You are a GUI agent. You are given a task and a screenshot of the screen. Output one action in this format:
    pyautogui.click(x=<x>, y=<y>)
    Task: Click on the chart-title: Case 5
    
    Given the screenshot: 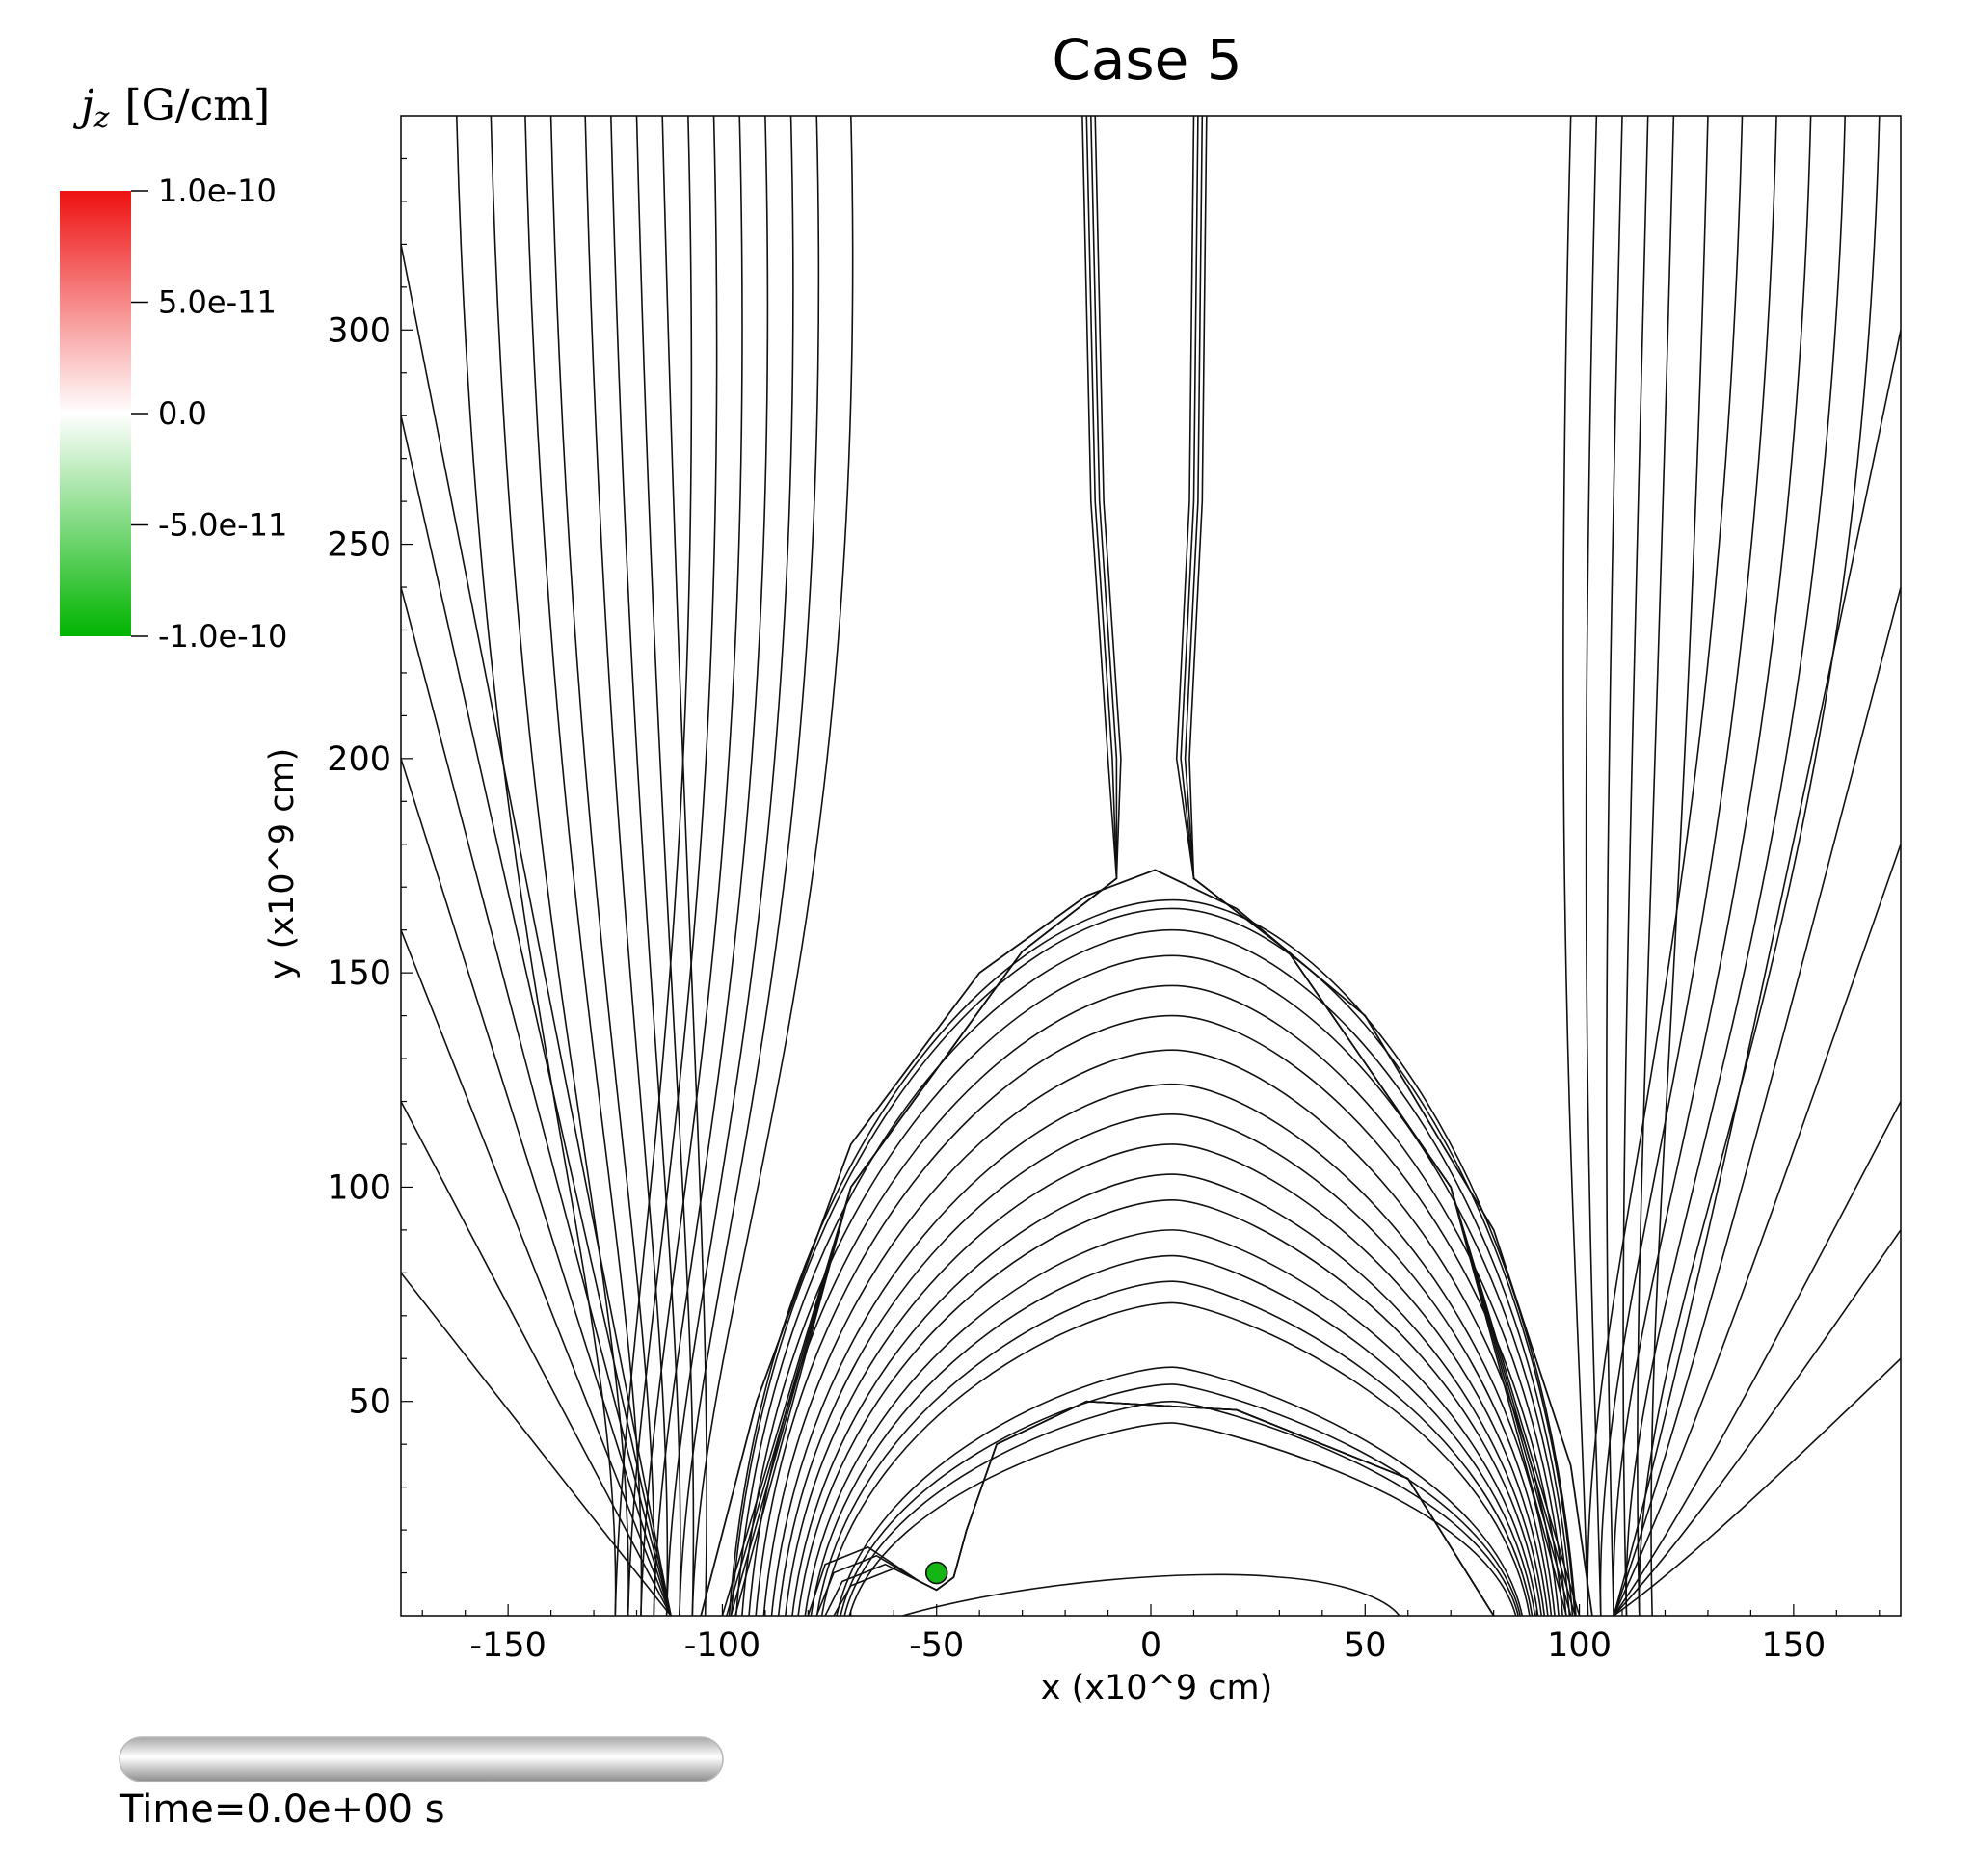 What is the action you would take?
    pyautogui.click(x=1146, y=60)
    